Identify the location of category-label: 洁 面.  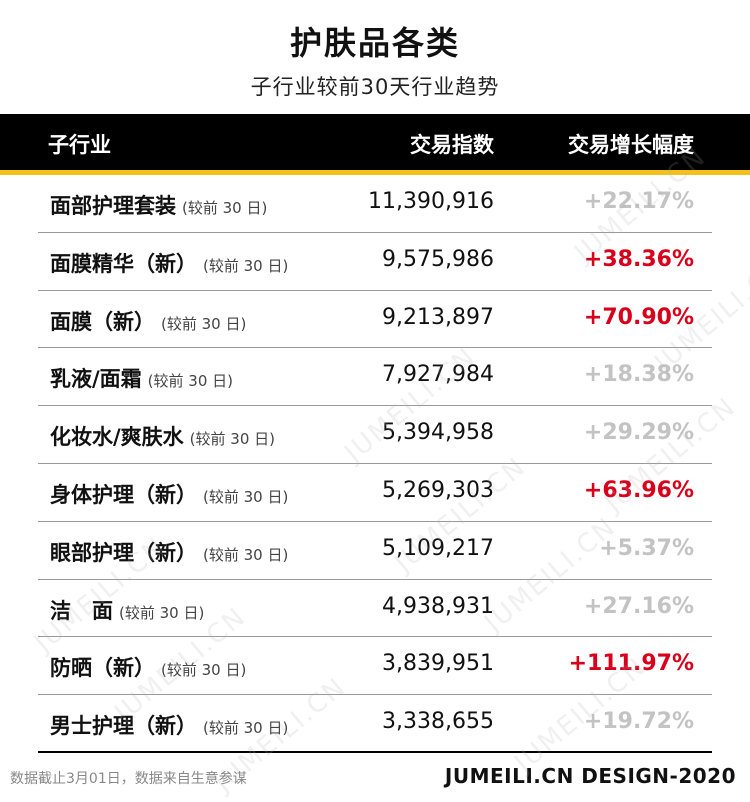
(81, 610).